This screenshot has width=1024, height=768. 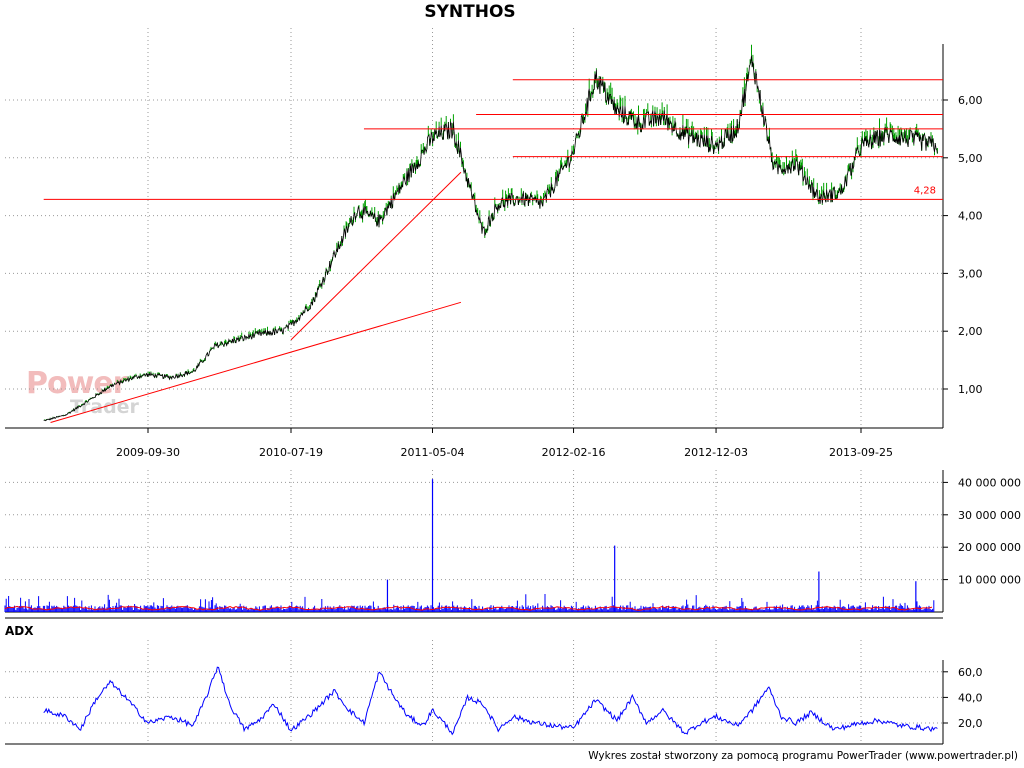 I want to click on x-tick-label: 2012-02-16, so click(x=574, y=452).